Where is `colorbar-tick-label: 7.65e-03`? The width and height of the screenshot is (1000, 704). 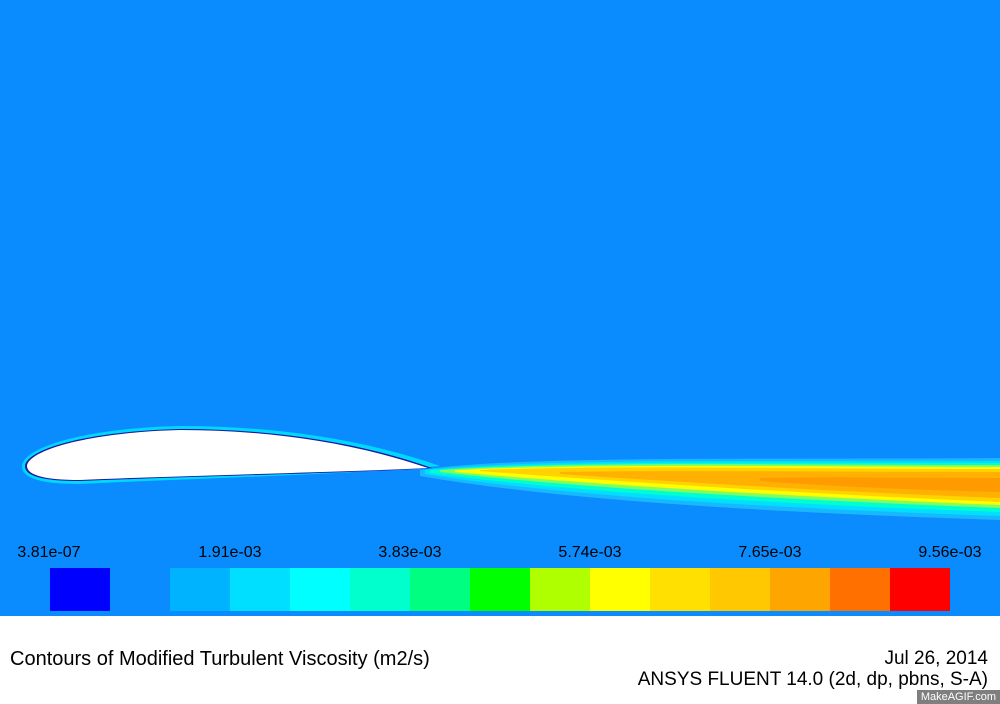 colorbar-tick-label: 7.65e-03 is located at coordinates (770, 552).